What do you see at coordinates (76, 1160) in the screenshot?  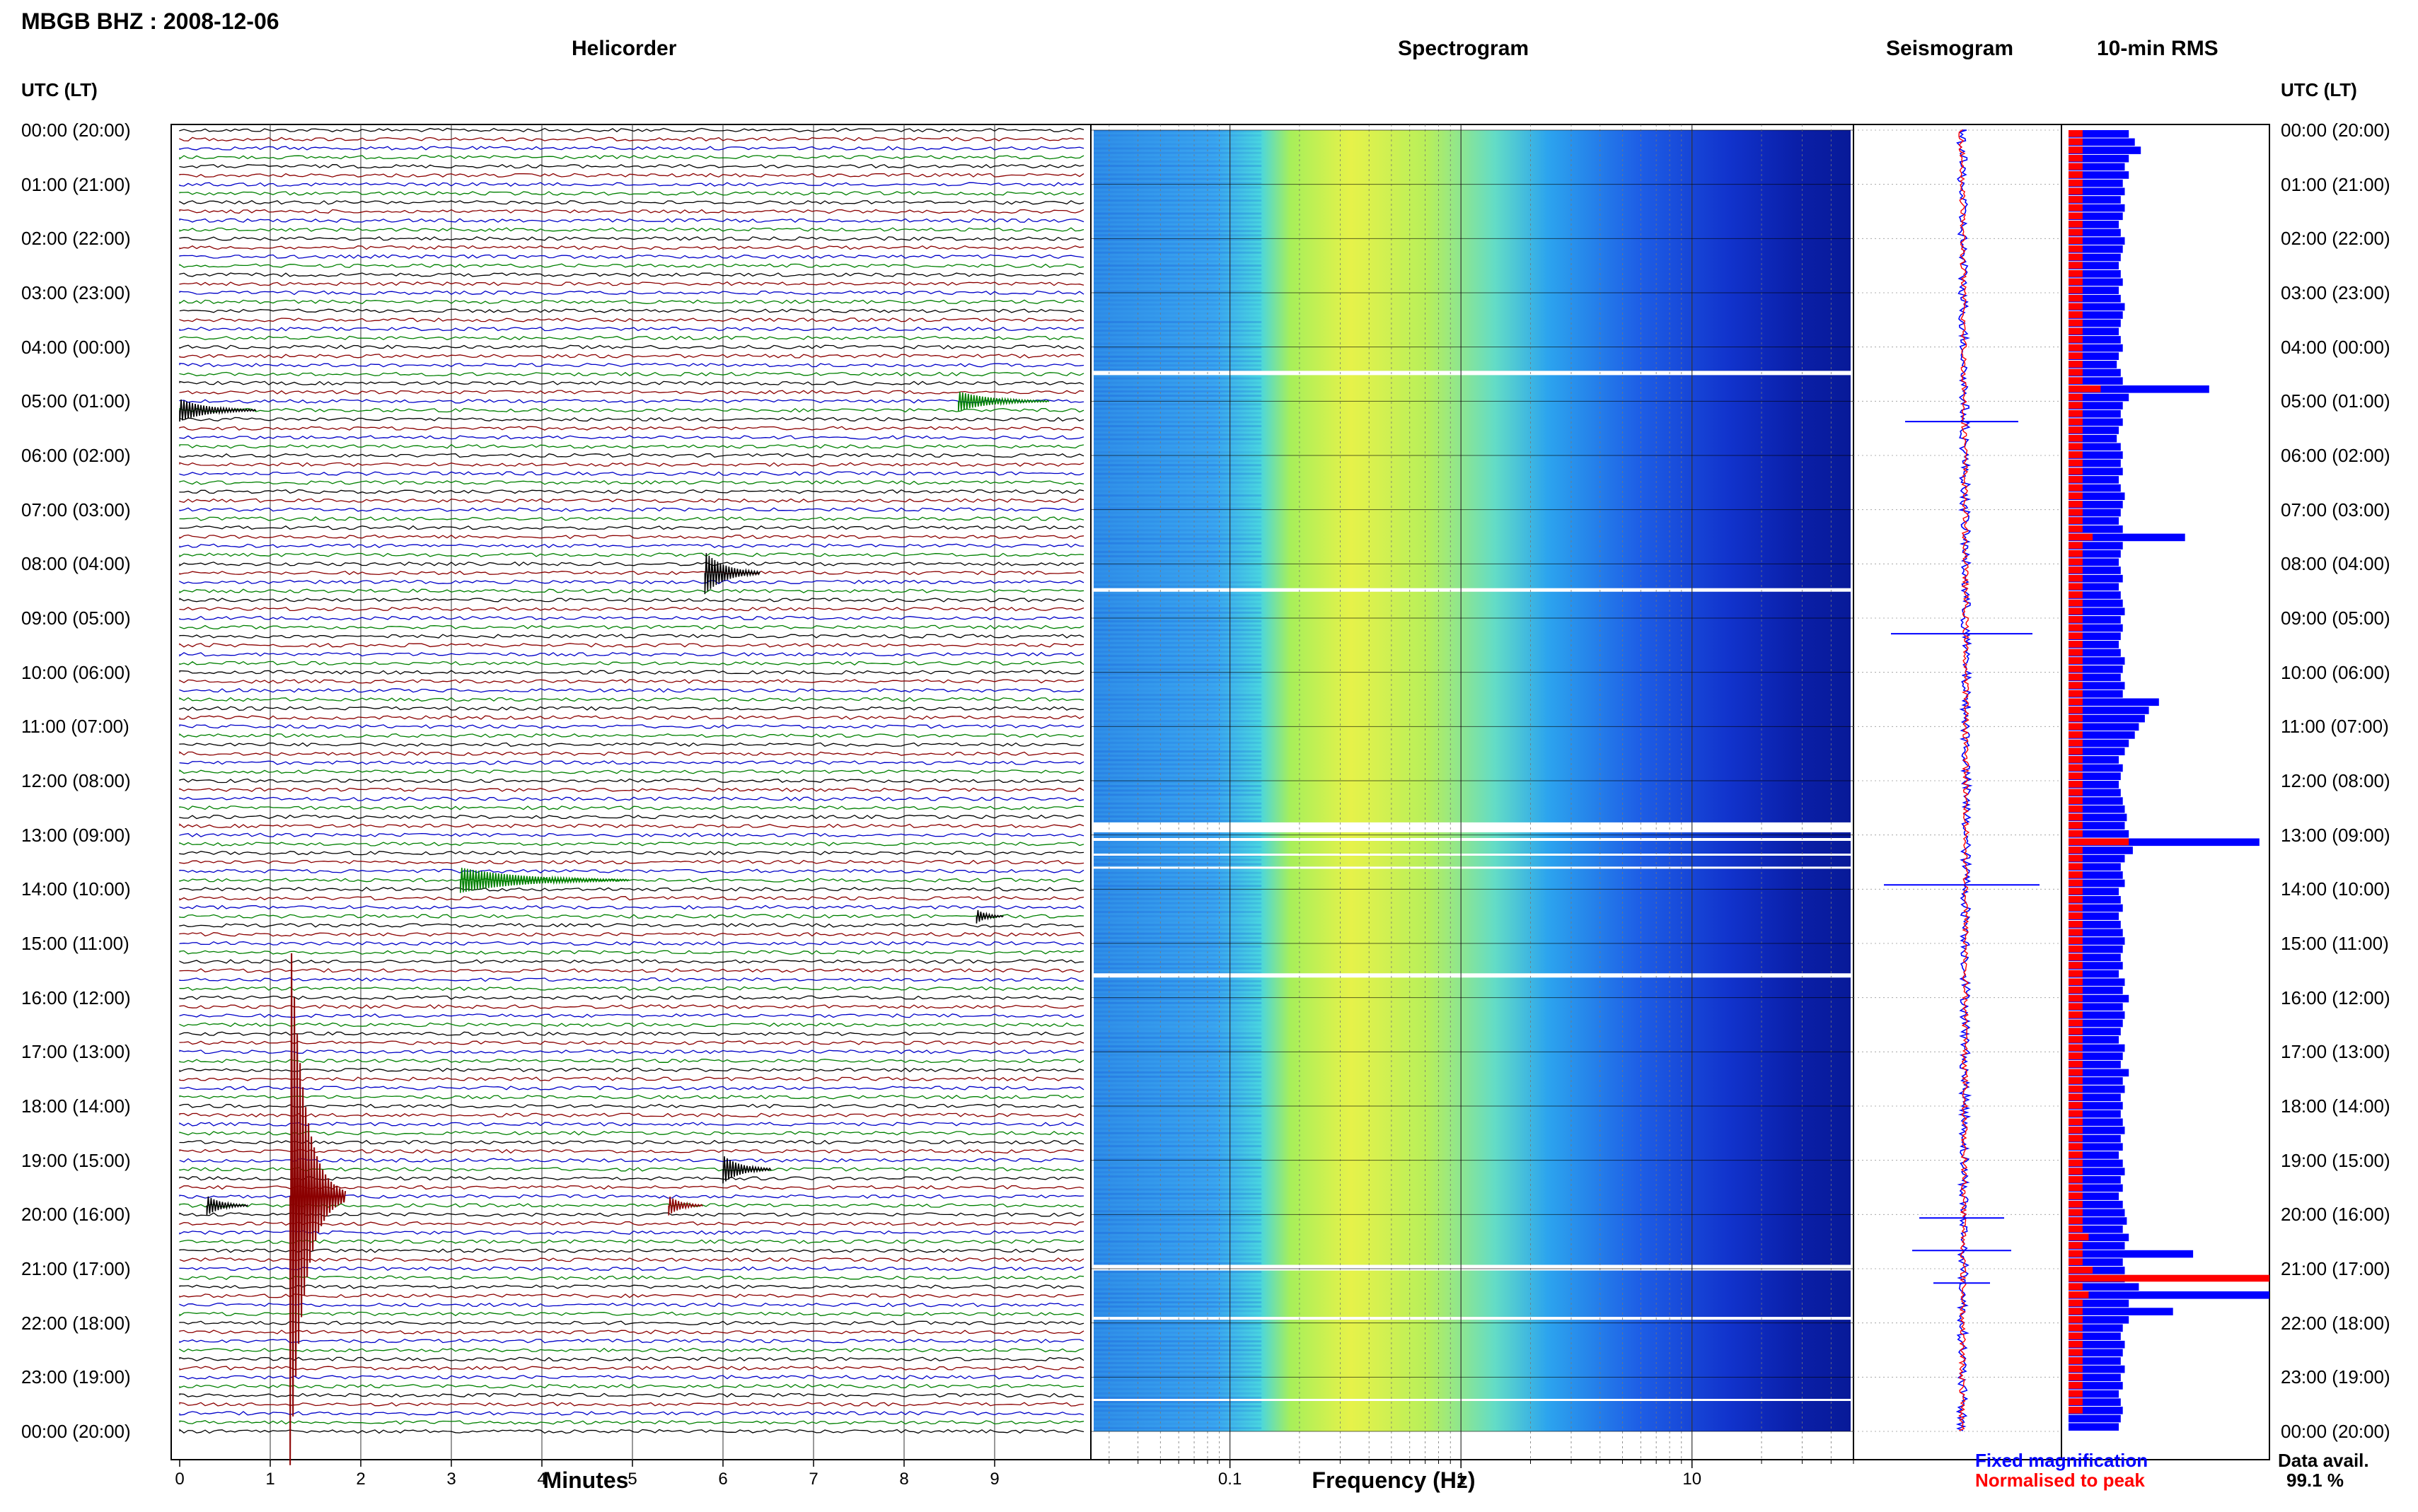 I see `time-label: 19:00 (15:00)` at bounding box center [76, 1160].